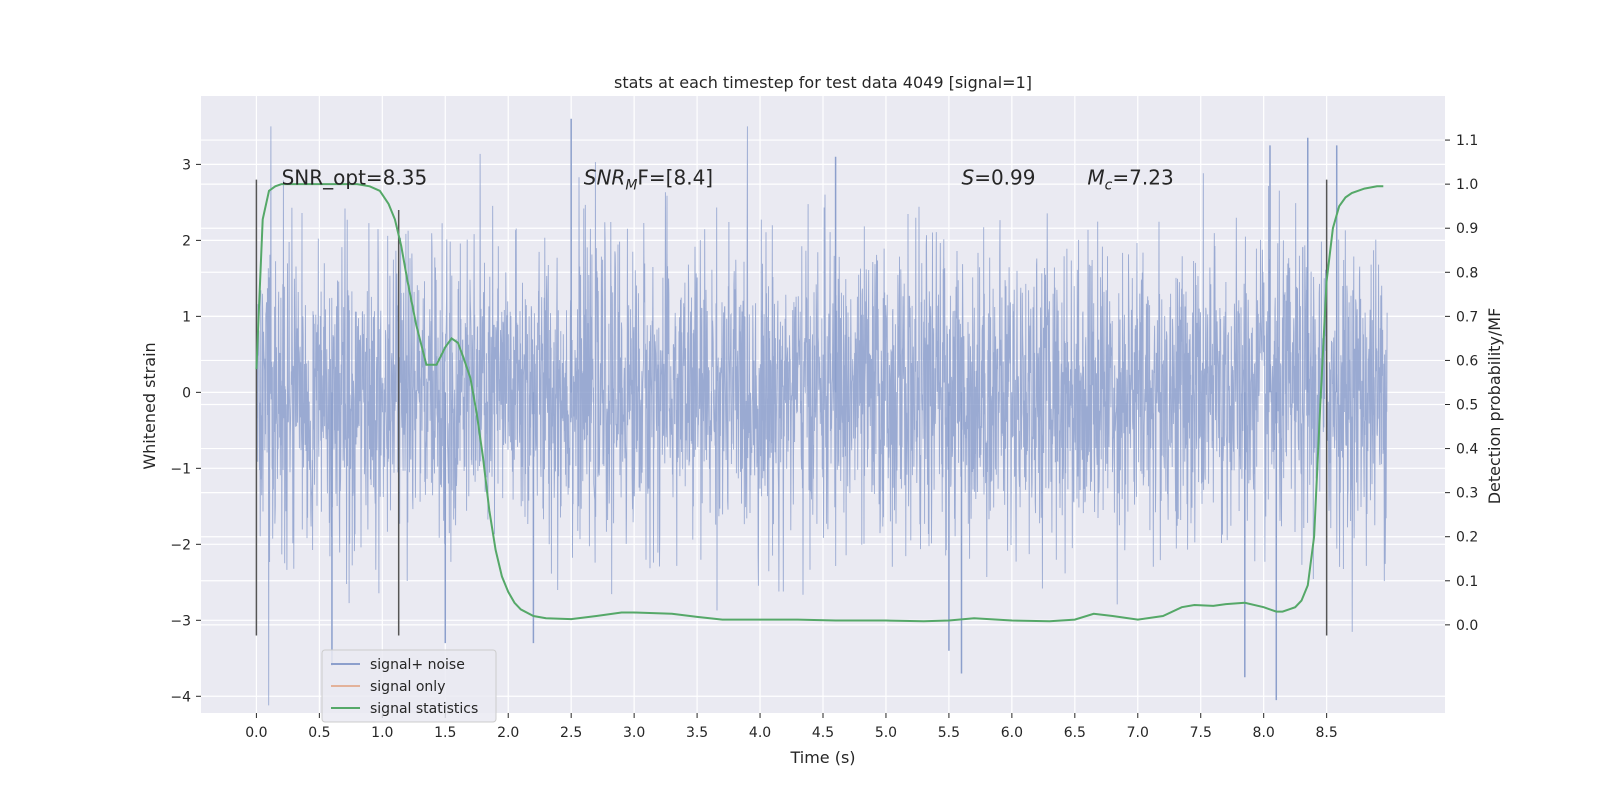 The height and width of the screenshot is (800, 1600). I want to click on x-tick-label: 8.0, so click(1264, 733).